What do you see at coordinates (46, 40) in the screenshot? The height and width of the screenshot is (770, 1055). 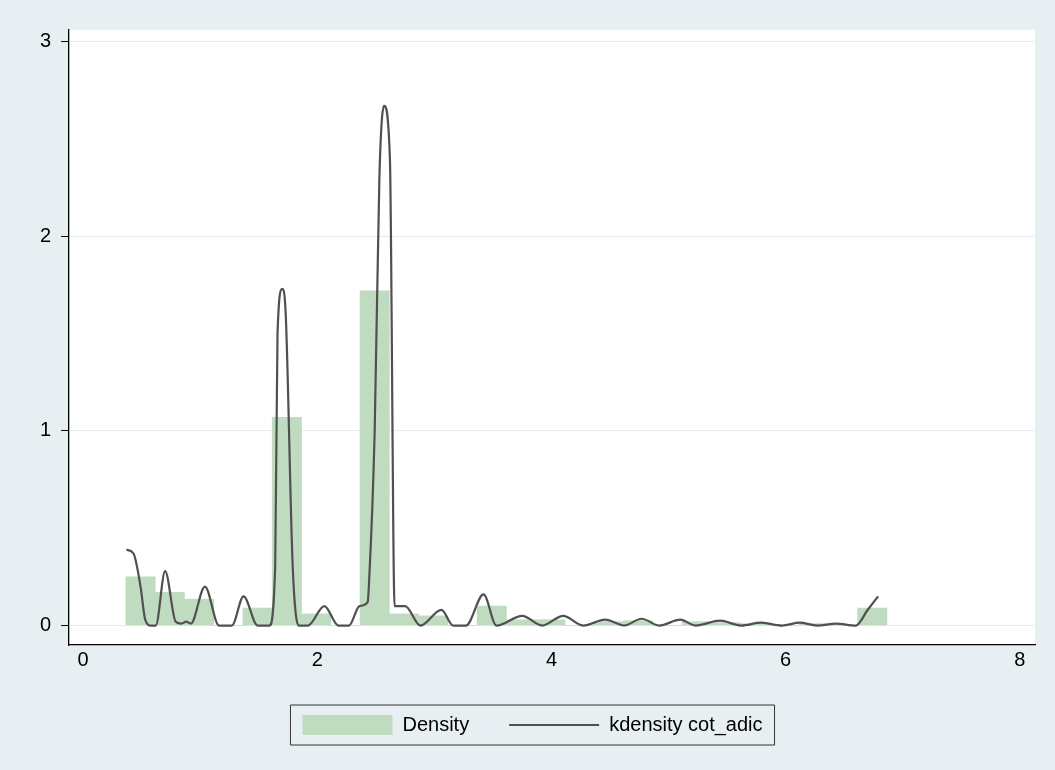 I see `y-tick-label: 3` at bounding box center [46, 40].